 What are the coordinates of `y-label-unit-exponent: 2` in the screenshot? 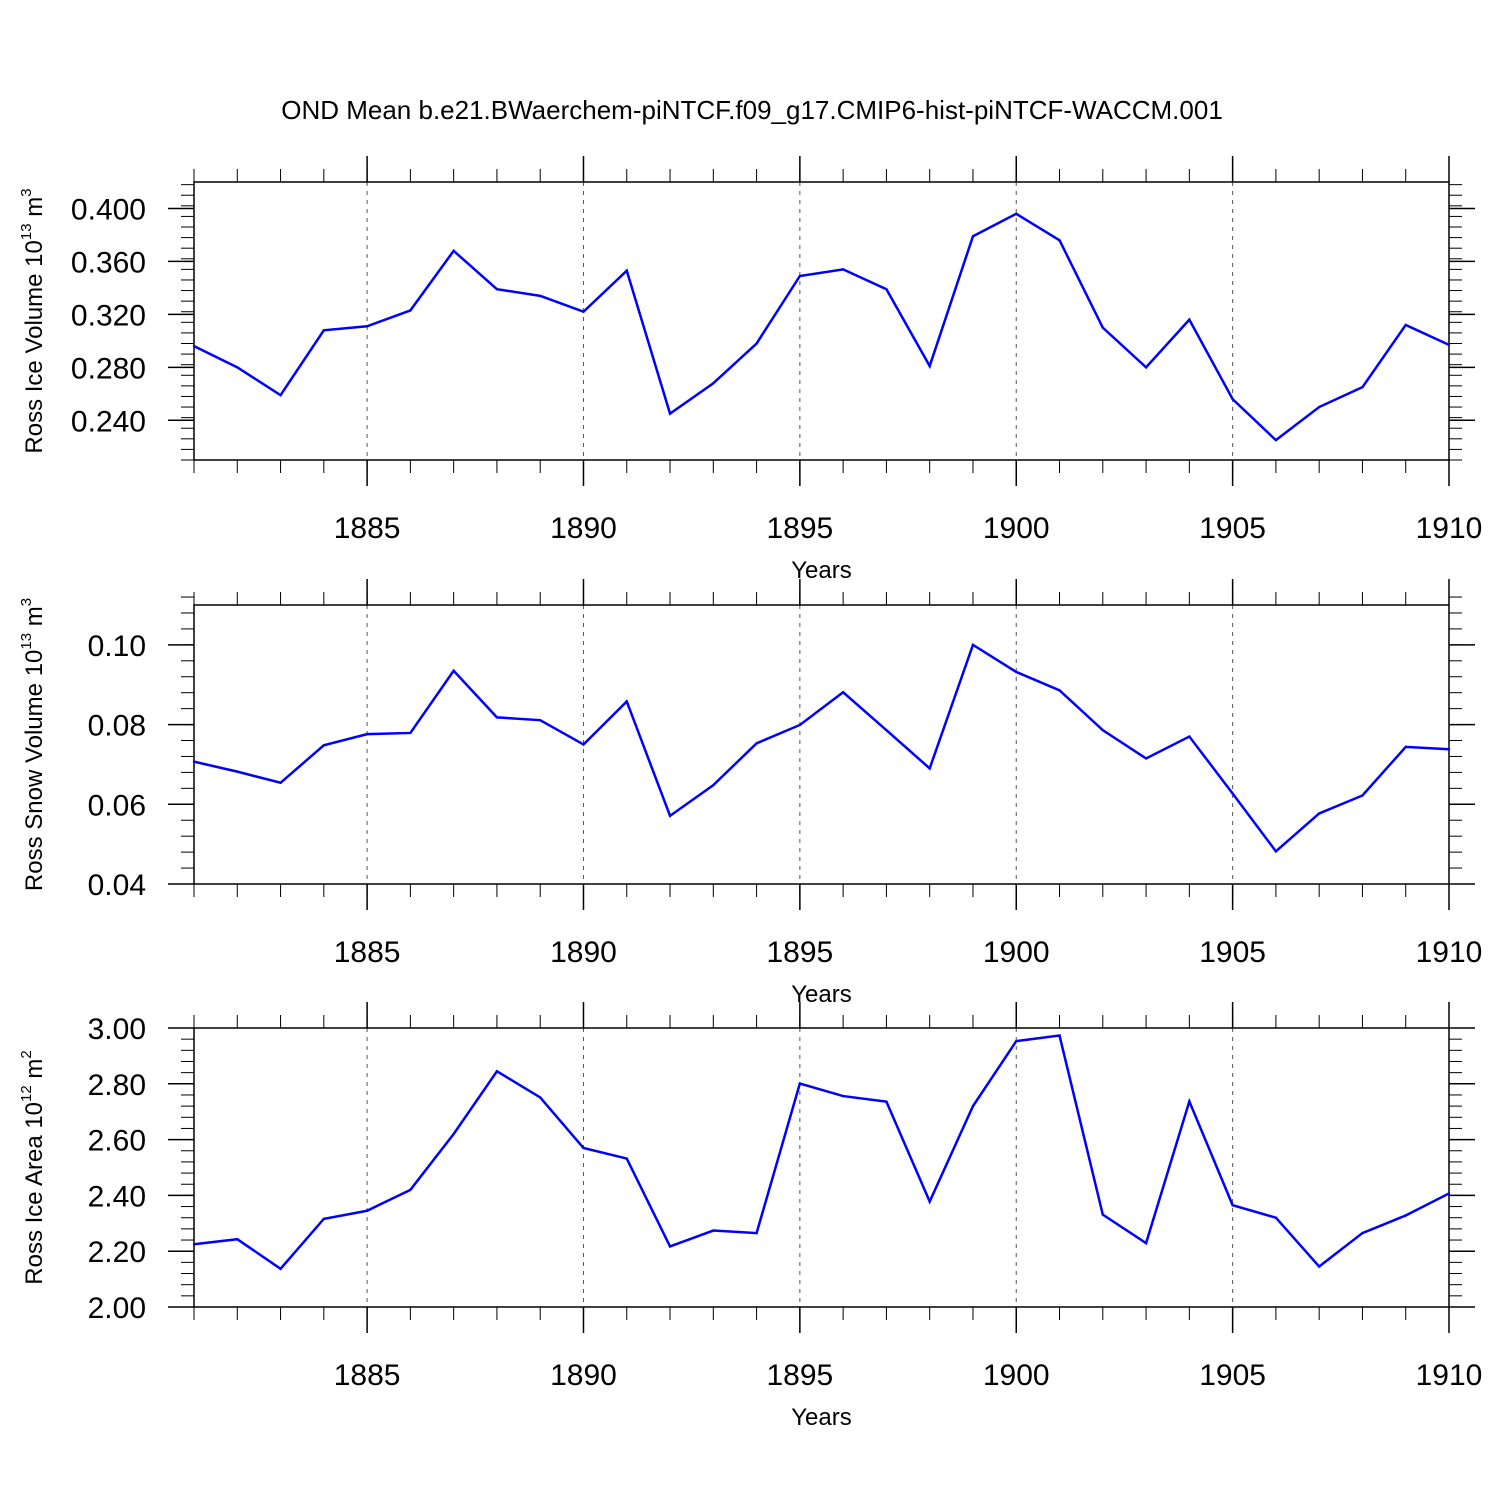 It's located at (26, 1054).